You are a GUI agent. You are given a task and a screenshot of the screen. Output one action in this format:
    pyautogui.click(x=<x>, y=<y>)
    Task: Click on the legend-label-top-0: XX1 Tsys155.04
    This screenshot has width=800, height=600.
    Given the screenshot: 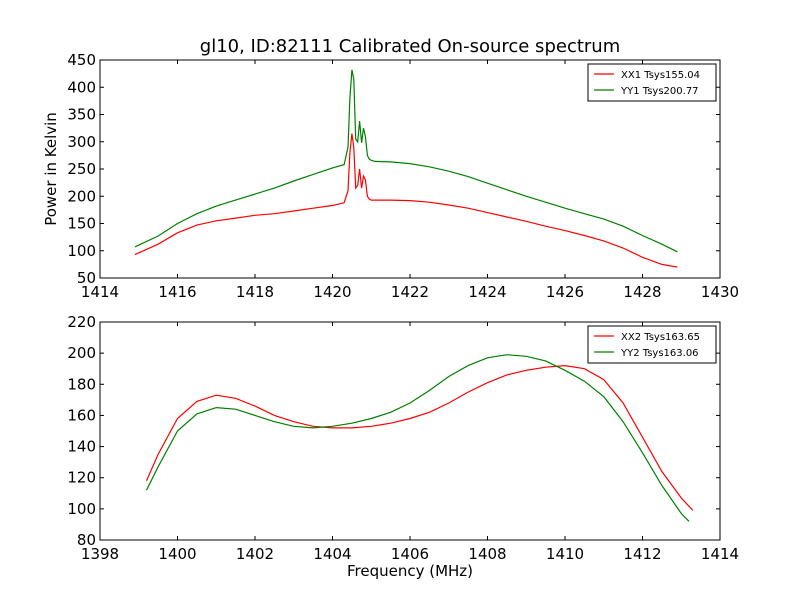 What is the action you would take?
    pyautogui.click(x=660, y=75)
    